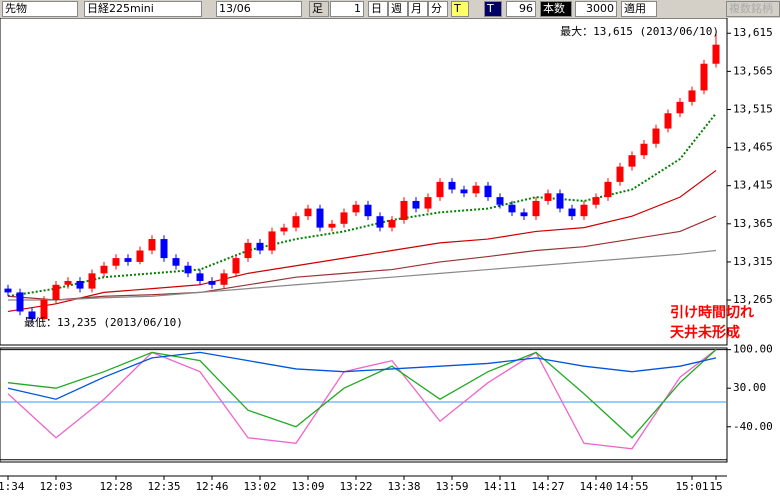 This screenshot has width=780, height=500. I want to click on x-tick-label: 13:22, so click(355, 486).